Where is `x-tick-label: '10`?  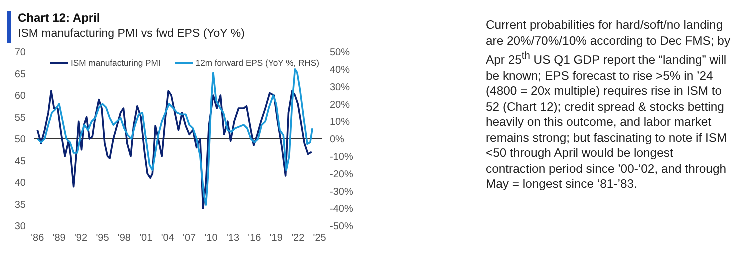 x-tick-label: '10 is located at coordinates (211, 238).